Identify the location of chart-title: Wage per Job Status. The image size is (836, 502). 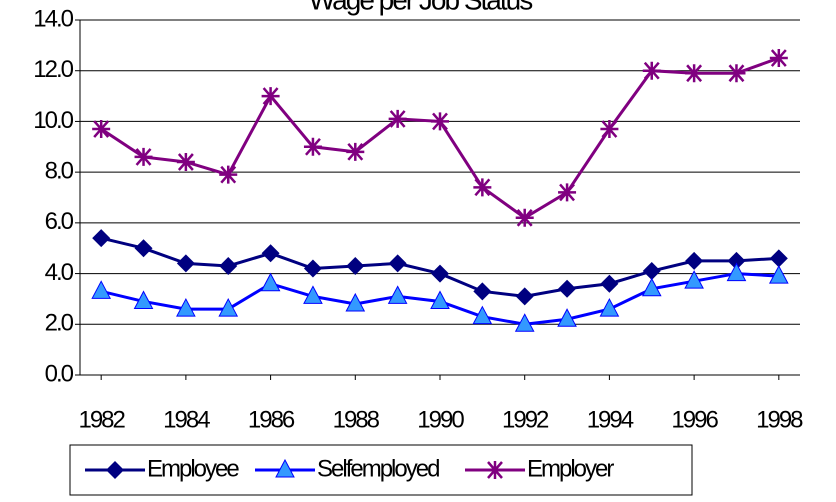
(420, 7).